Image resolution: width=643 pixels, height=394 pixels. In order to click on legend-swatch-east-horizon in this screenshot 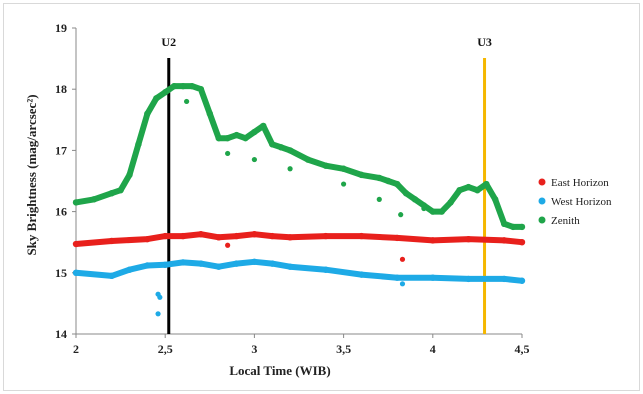, I will do `click(542, 182)`.